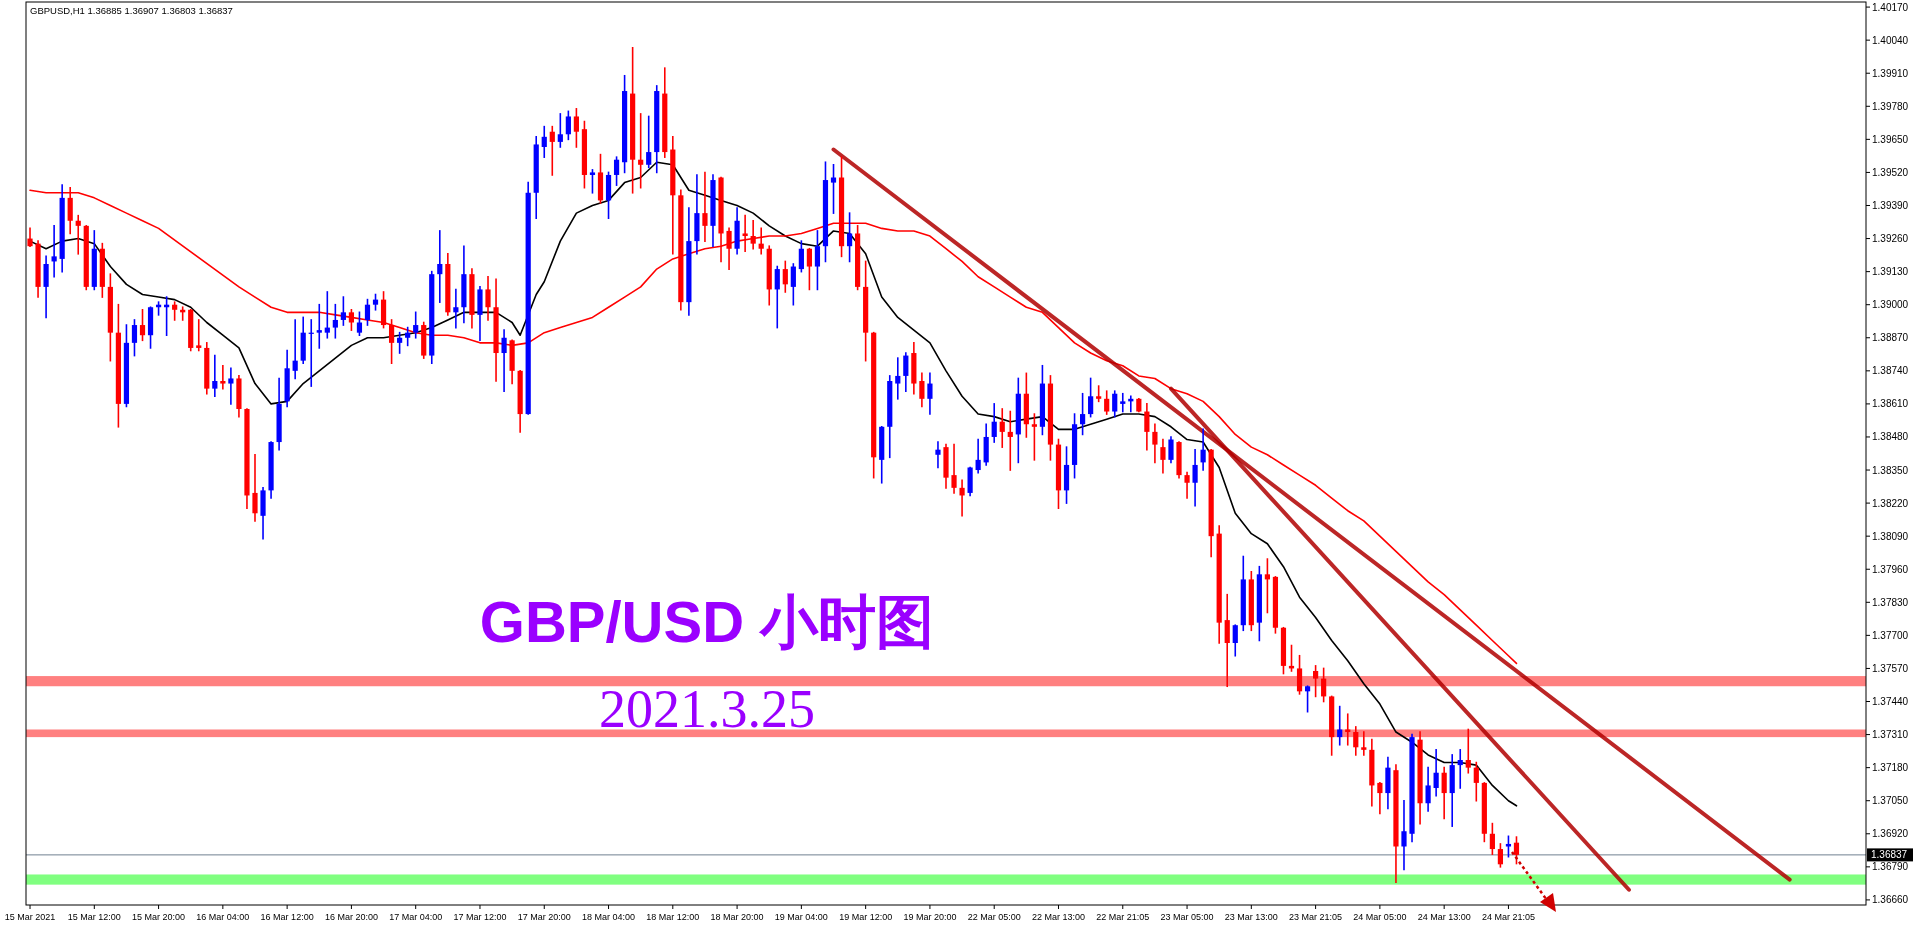  Describe the element at coordinates (930, 917) in the screenshot. I see `x-tick-label: 19 Mar 20:00` at that location.